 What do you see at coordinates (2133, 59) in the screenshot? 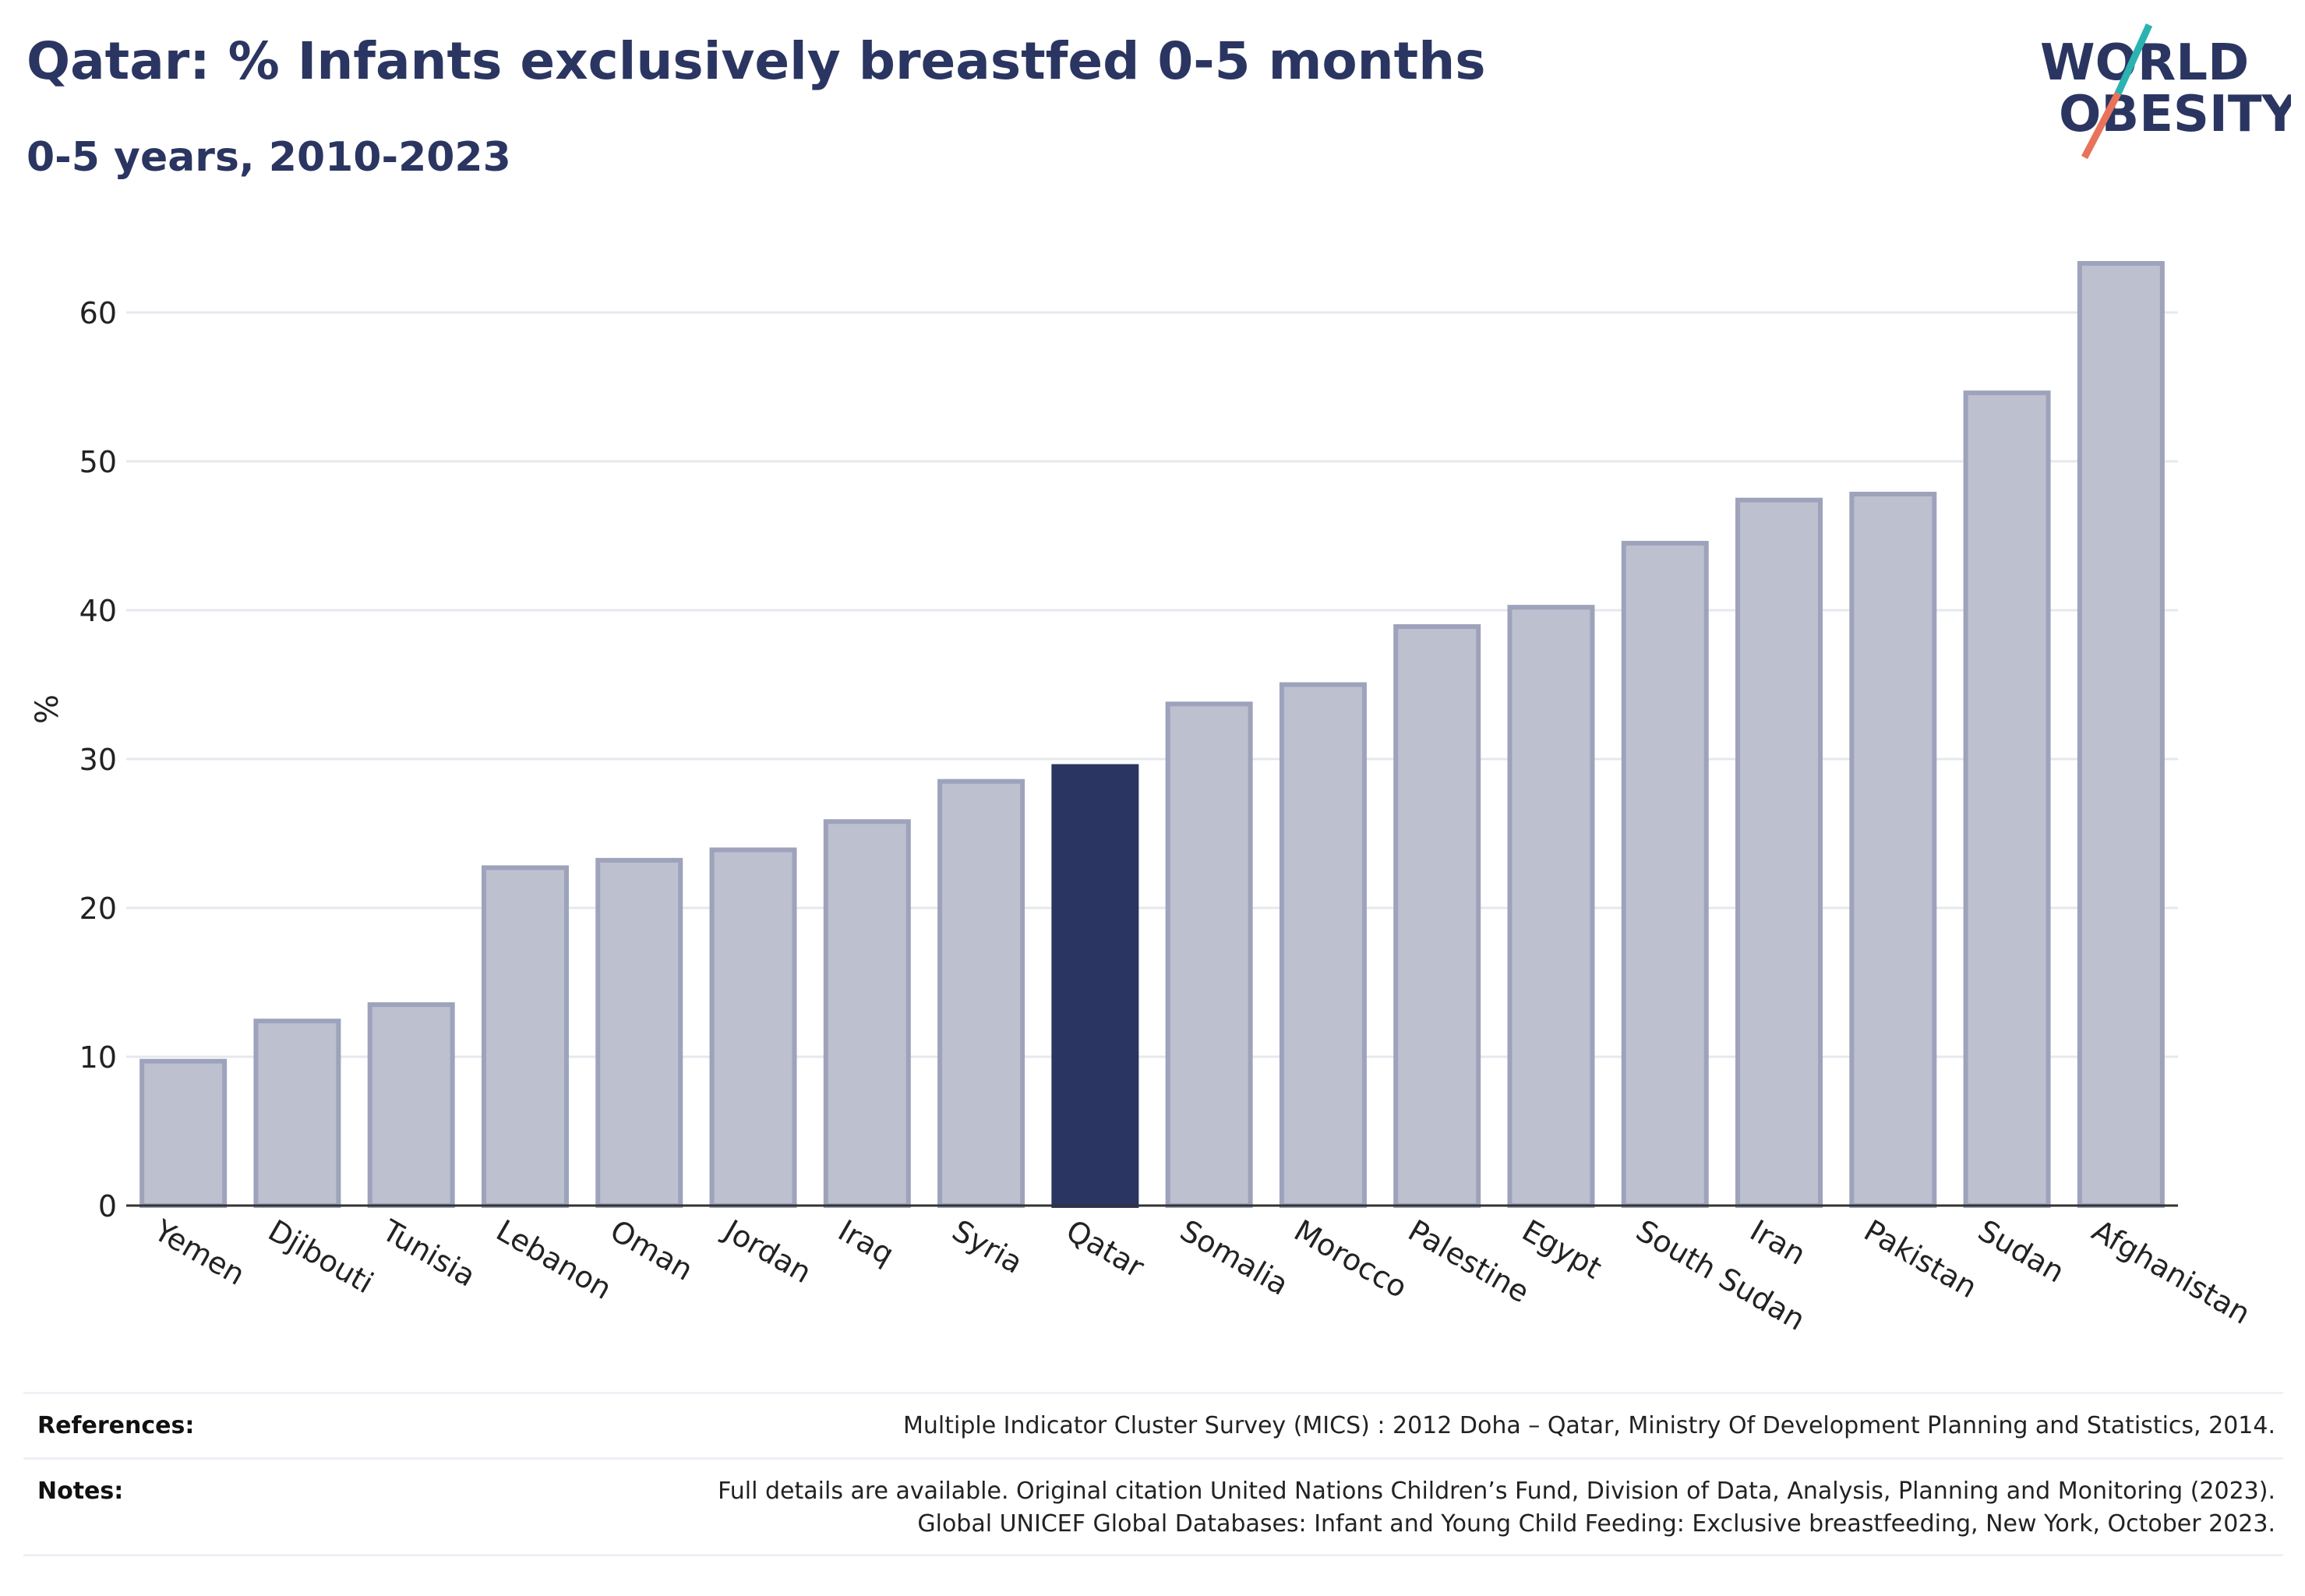
I see `logo-slash-teal` at bounding box center [2133, 59].